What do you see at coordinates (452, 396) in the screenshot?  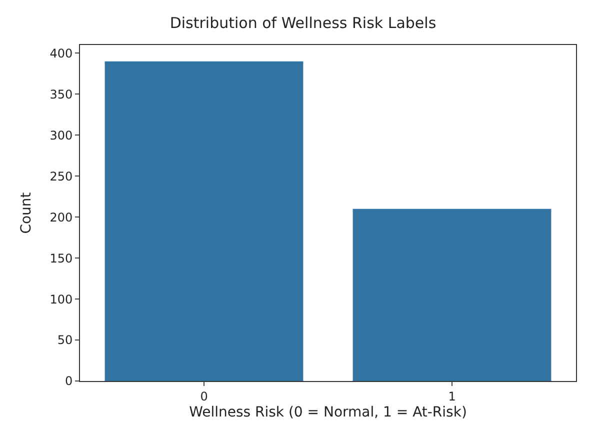 I see `x-tick-label: 1` at bounding box center [452, 396].